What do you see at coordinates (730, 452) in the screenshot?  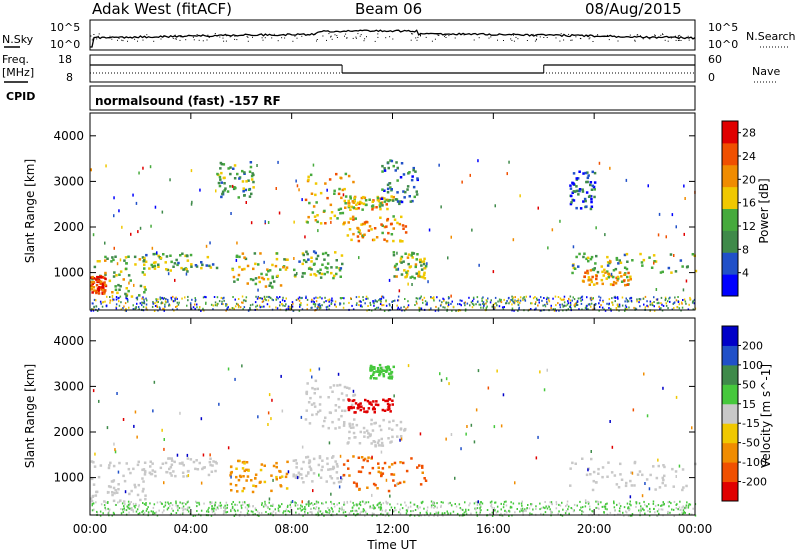 I see `colorbar-swatch` at bounding box center [730, 452].